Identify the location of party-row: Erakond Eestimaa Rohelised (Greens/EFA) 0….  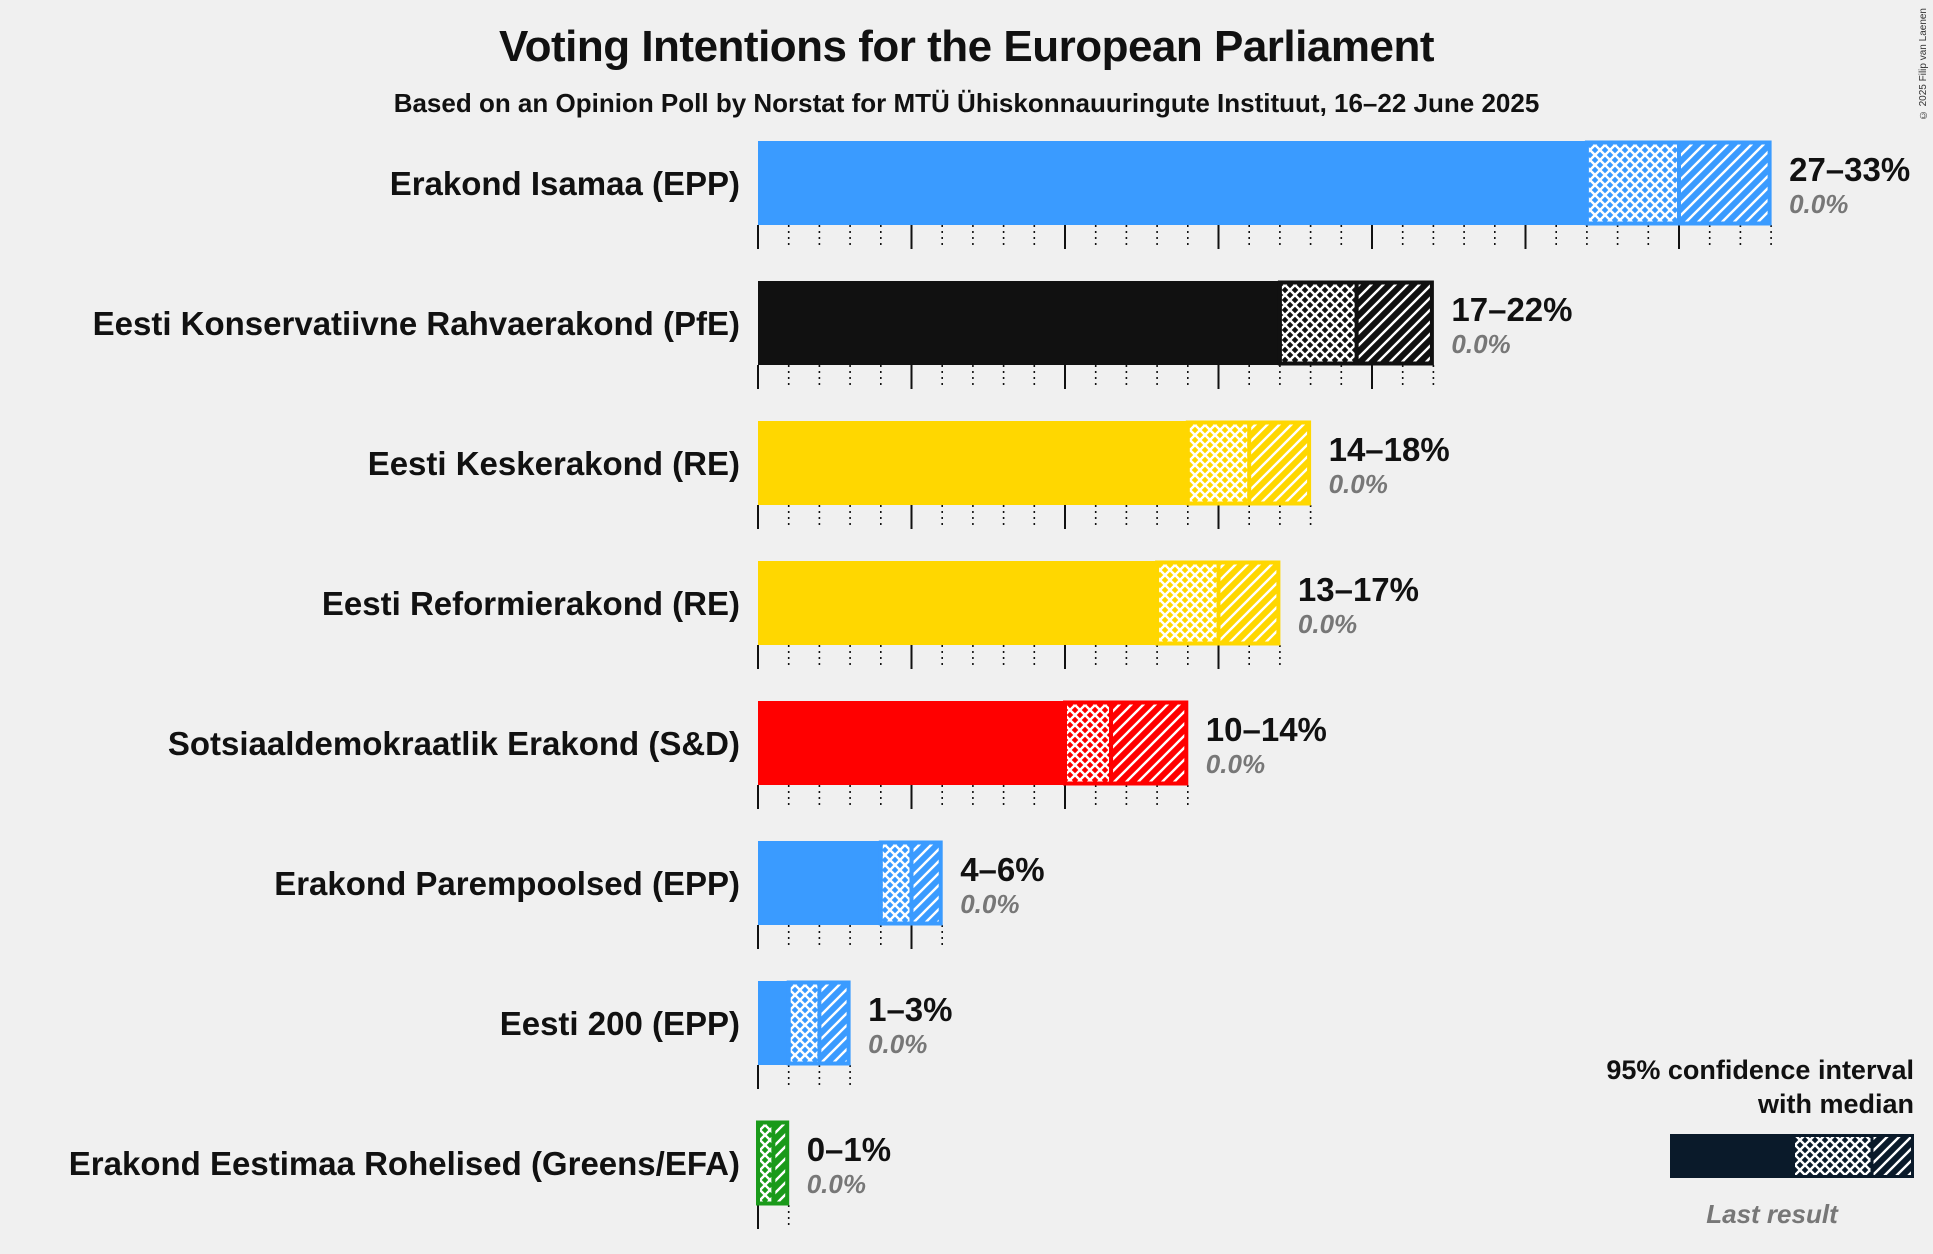
(480, 1174).